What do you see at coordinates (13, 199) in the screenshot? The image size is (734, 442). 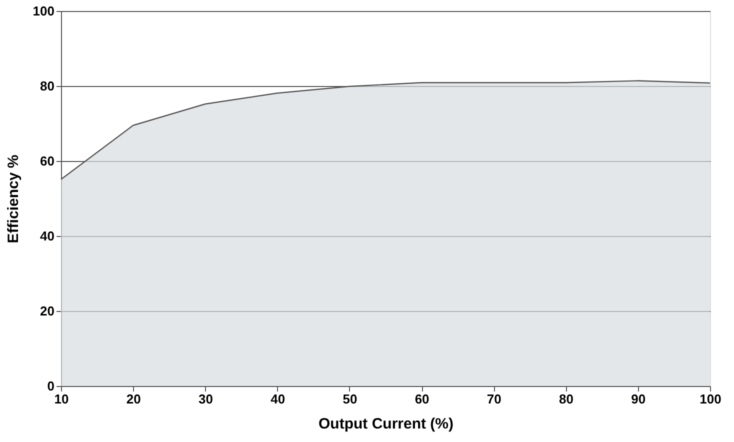 I see `y-axis-title: Efficiency %` at bounding box center [13, 199].